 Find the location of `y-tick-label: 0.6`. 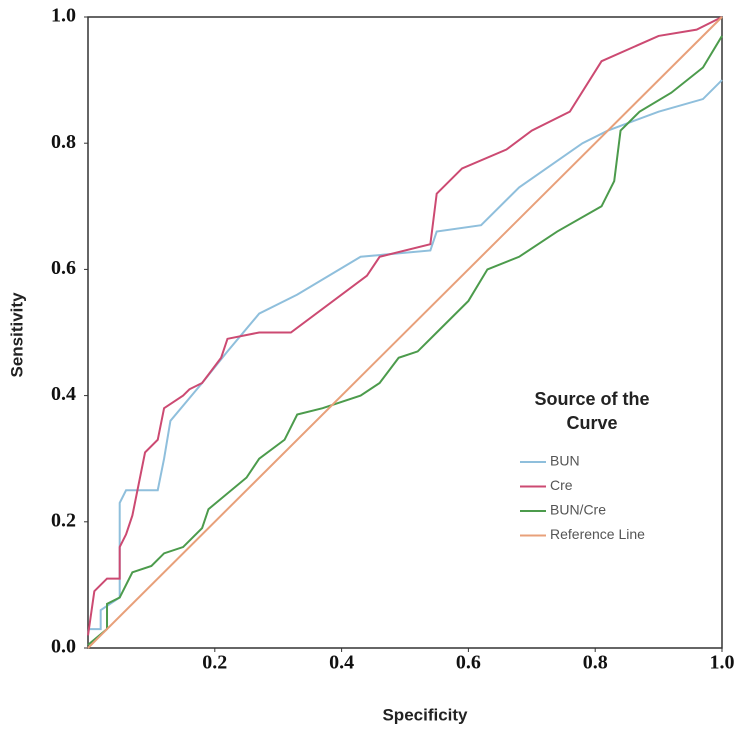

y-tick-label: 0.6 is located at coordinates (63, 268).